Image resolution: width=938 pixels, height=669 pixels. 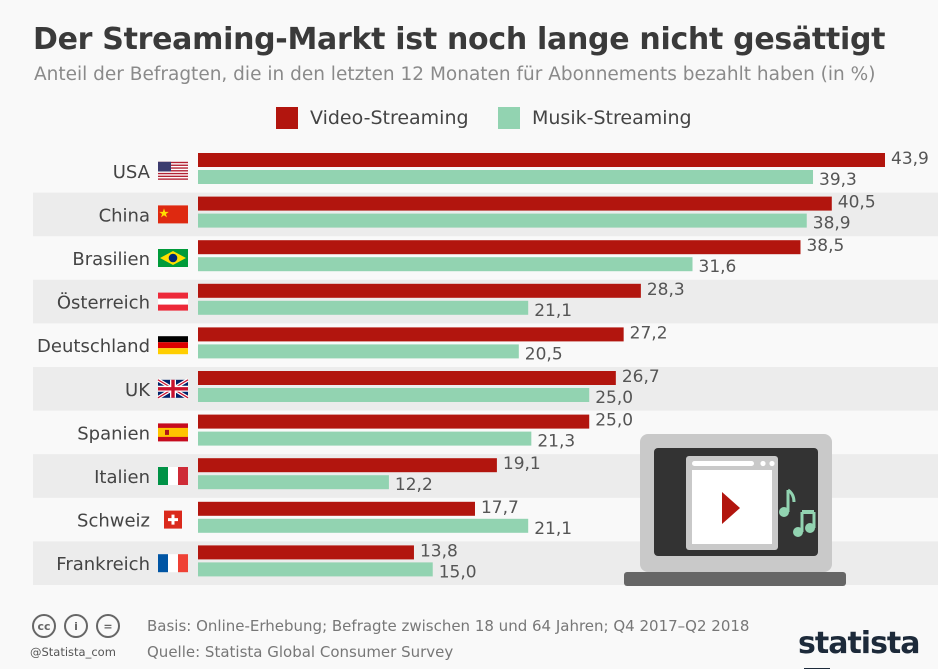 I want to click on data-label: 43,9, so click(x=910, y=159).